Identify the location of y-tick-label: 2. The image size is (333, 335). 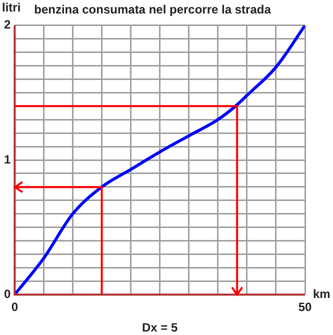
(7, 25).